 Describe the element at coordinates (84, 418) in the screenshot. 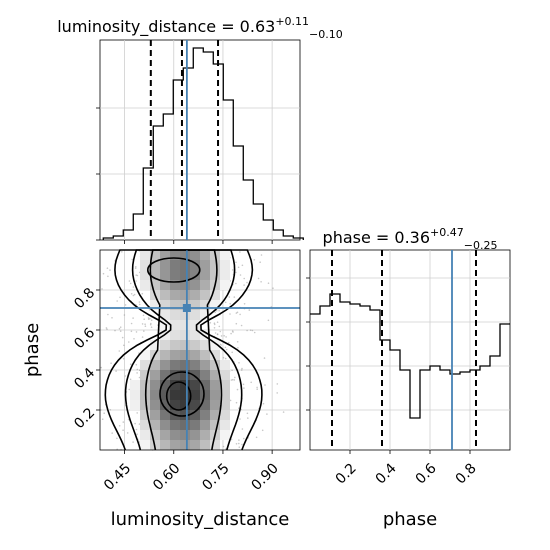

I see `y-tick-label-0.2: 0.2` at that location.